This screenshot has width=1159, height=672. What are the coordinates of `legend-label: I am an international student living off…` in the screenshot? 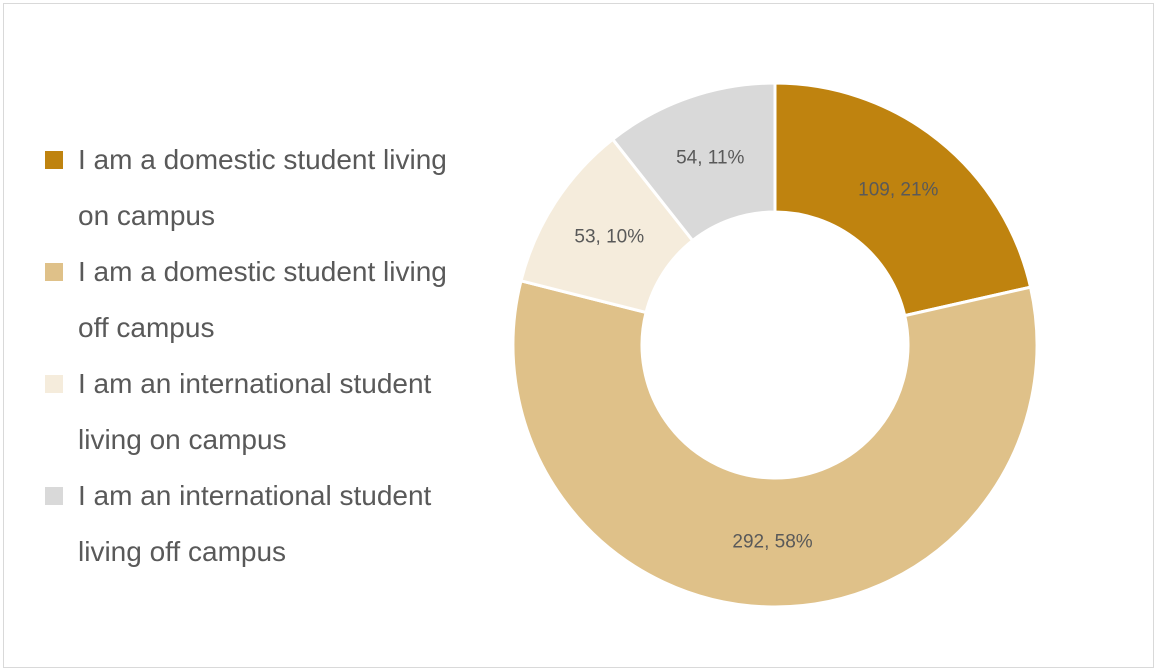 It's located at (255, 523).